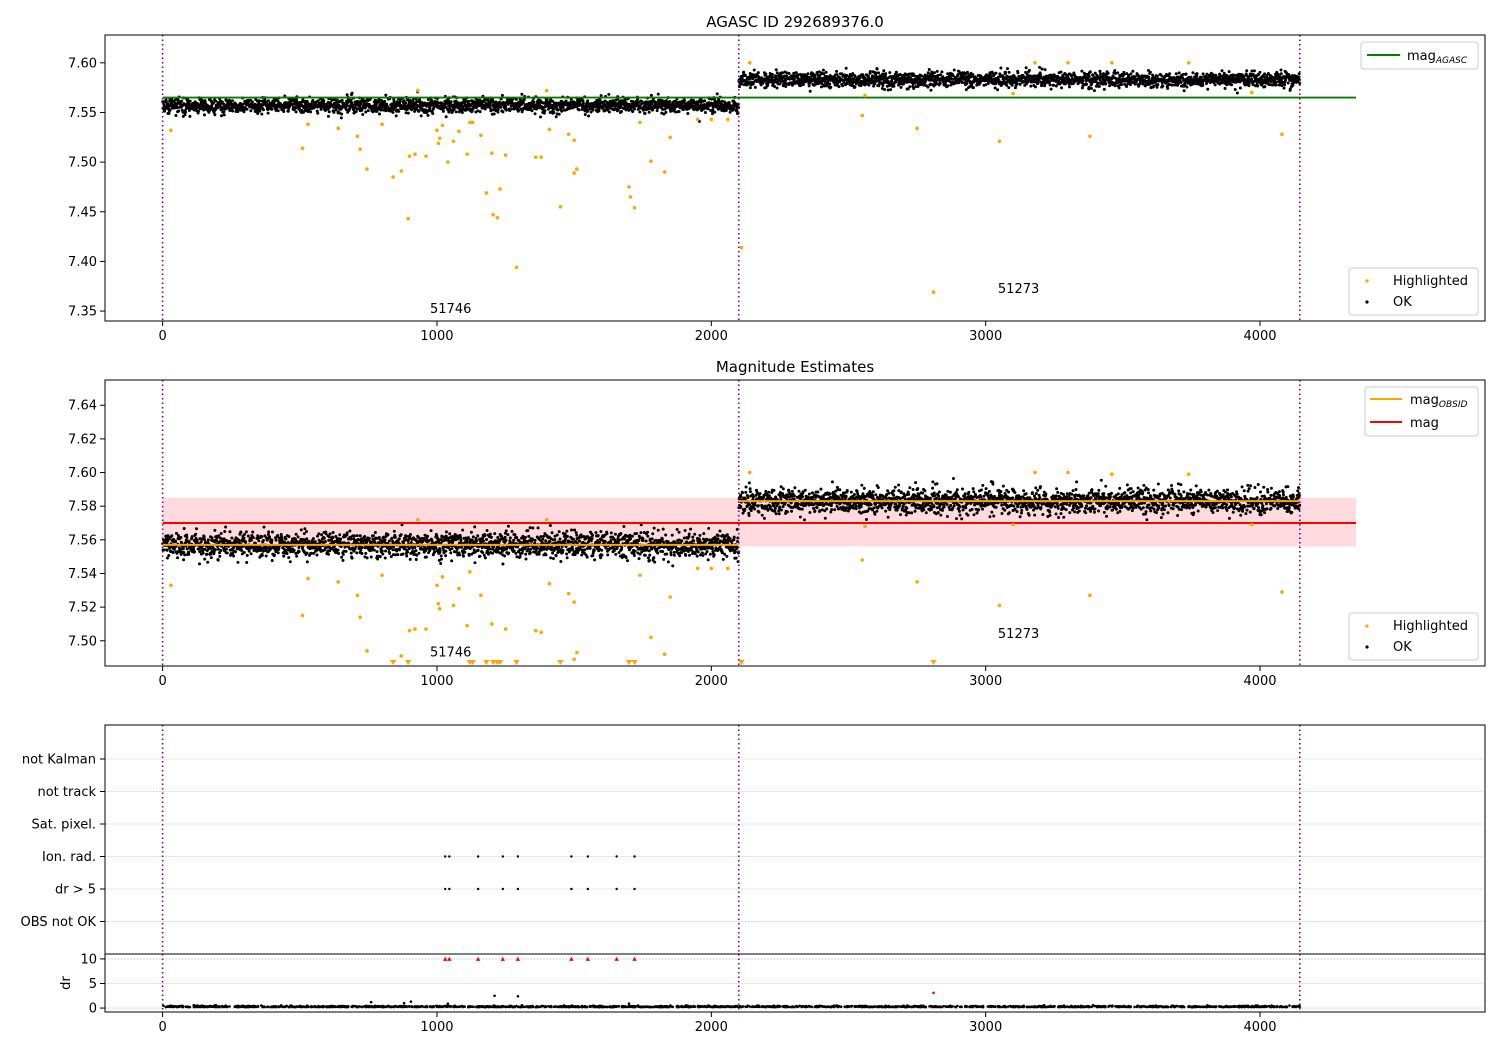 Image resolution: width=1500 pixels, height=1050 pixels. I want to click on panel-magnitude-estimates-title: Magnitude Estimates, so click(795, 367).